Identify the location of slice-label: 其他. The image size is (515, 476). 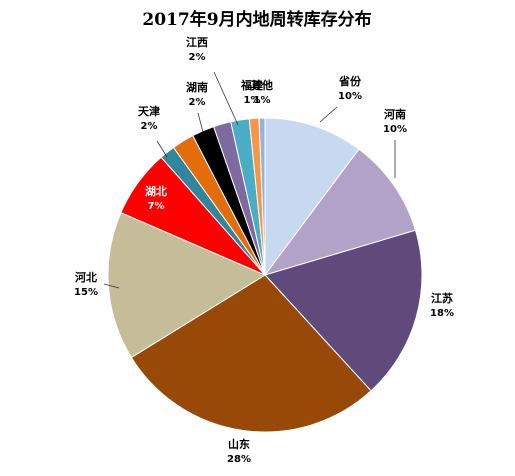
(262, 85).